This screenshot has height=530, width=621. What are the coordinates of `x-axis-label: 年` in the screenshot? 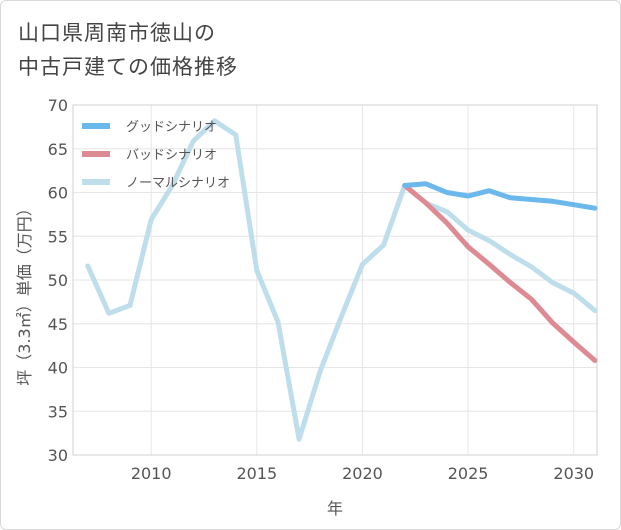 It's located at (335, 508).